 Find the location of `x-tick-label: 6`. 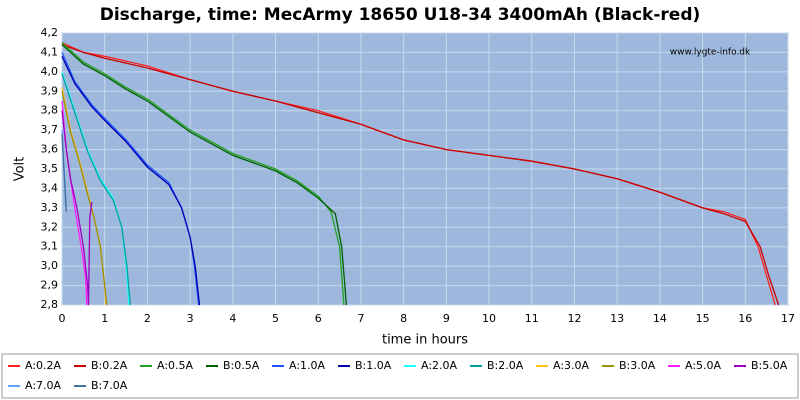

x-tick-label: 6 is located at coordinates (318, 318).